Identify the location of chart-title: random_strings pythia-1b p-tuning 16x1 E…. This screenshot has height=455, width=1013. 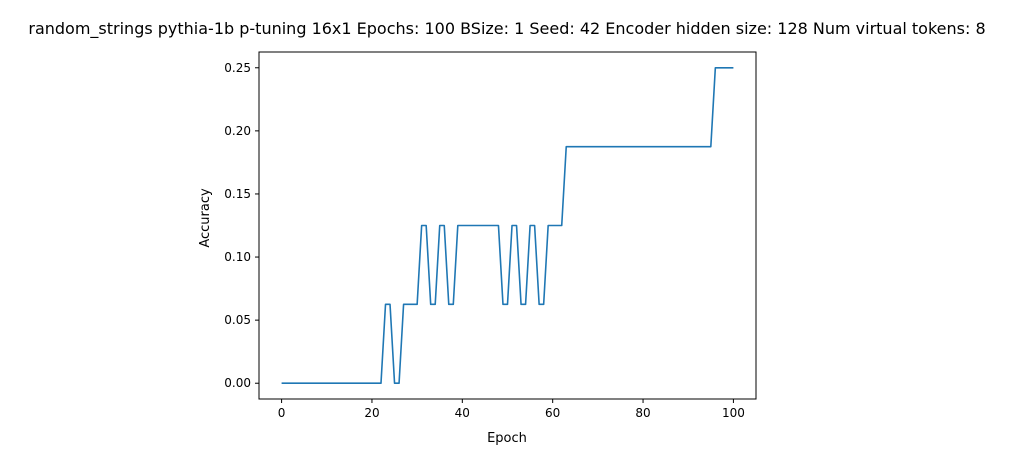
(506, 29).